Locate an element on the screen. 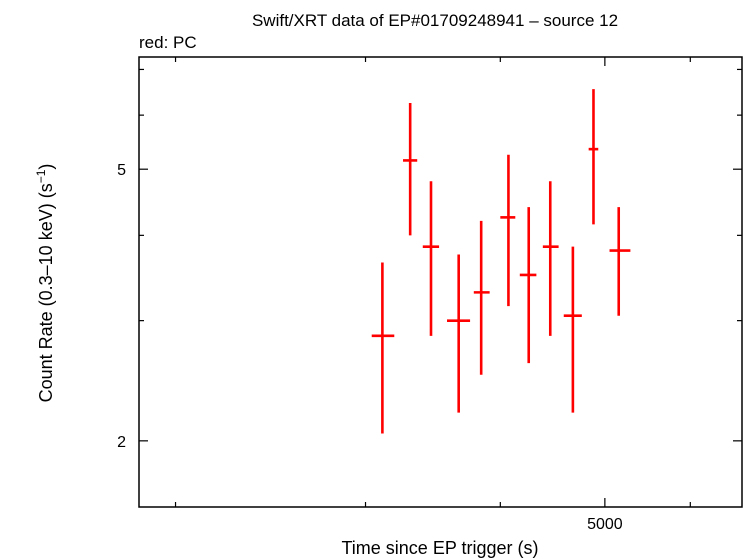 This screenshot has width=746, height=558. x-axis-tick-labels: 5000 is located at coordinates (605, 524).